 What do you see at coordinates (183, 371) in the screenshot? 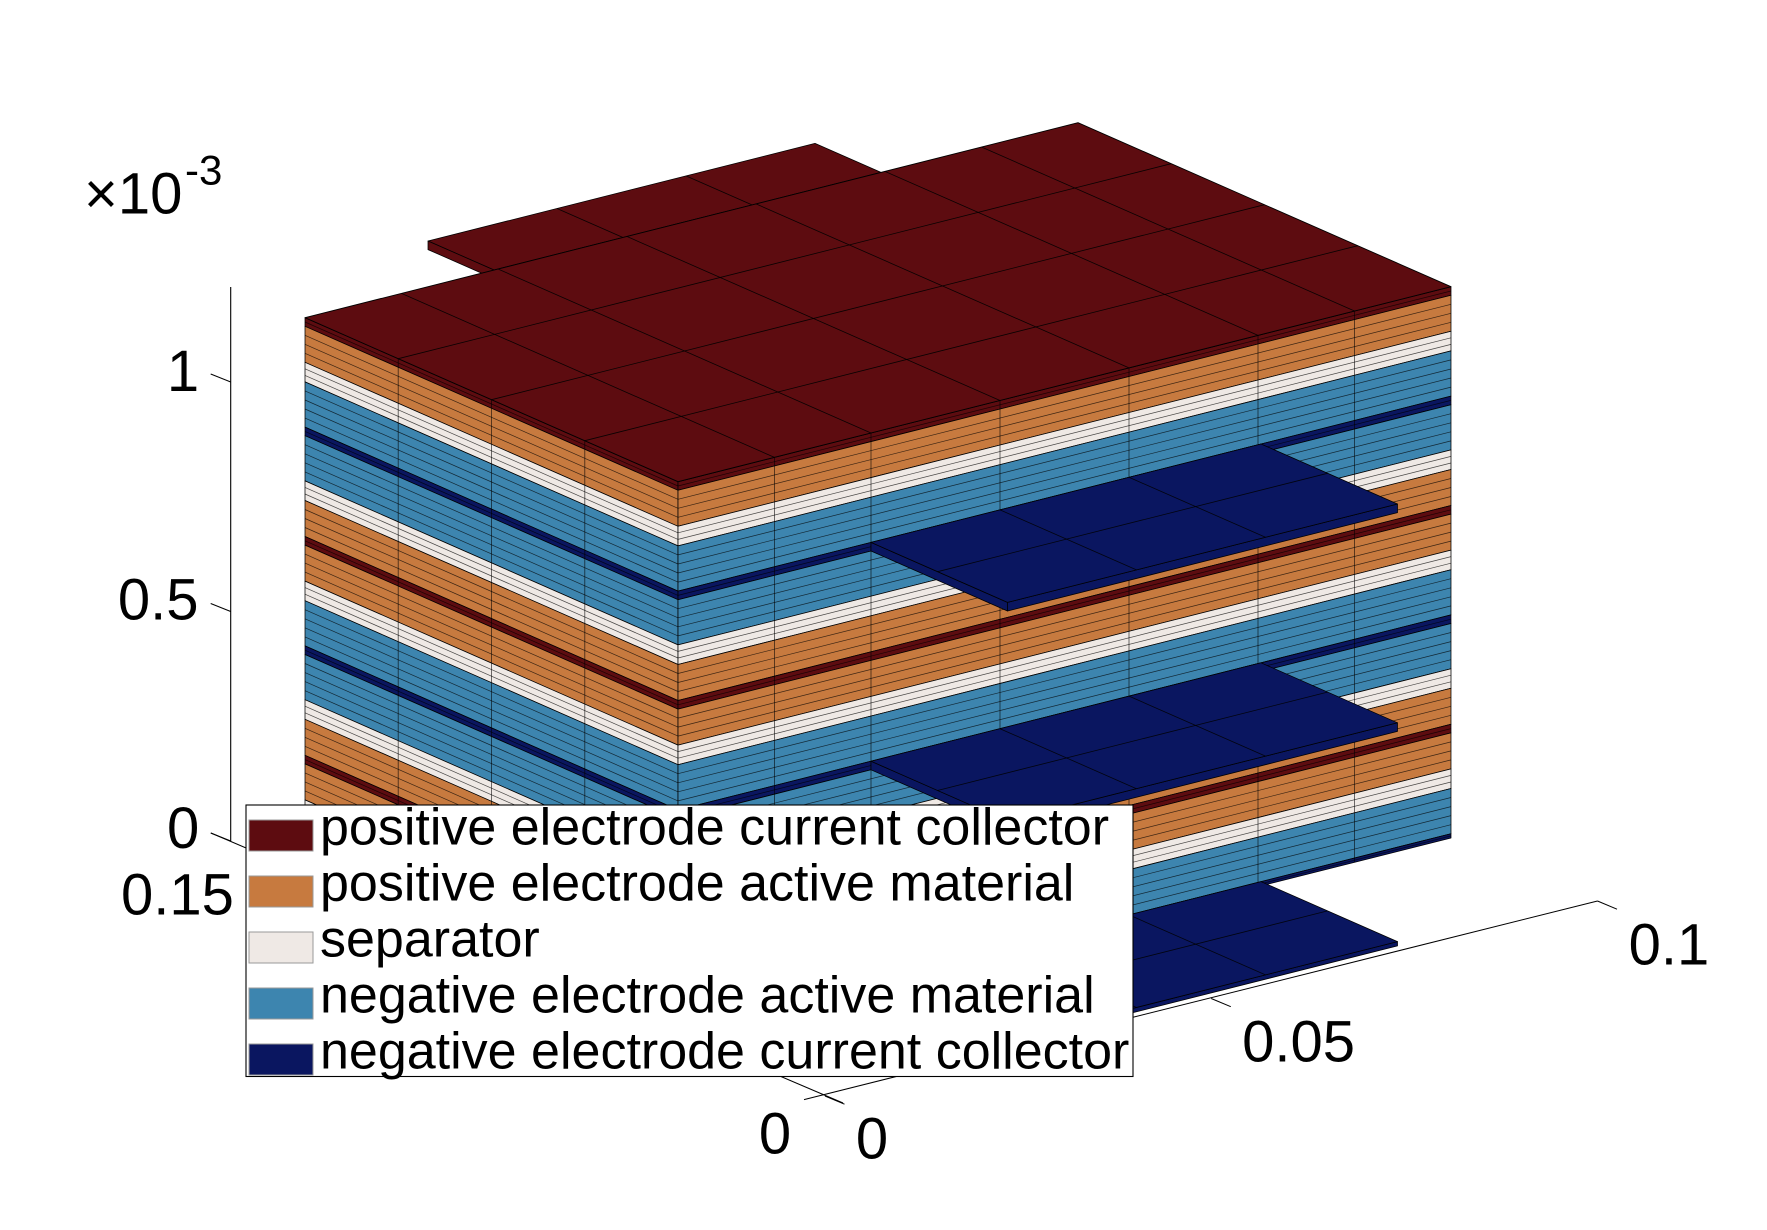
I see `svg-text: 1` at bounding box center [183, 371].